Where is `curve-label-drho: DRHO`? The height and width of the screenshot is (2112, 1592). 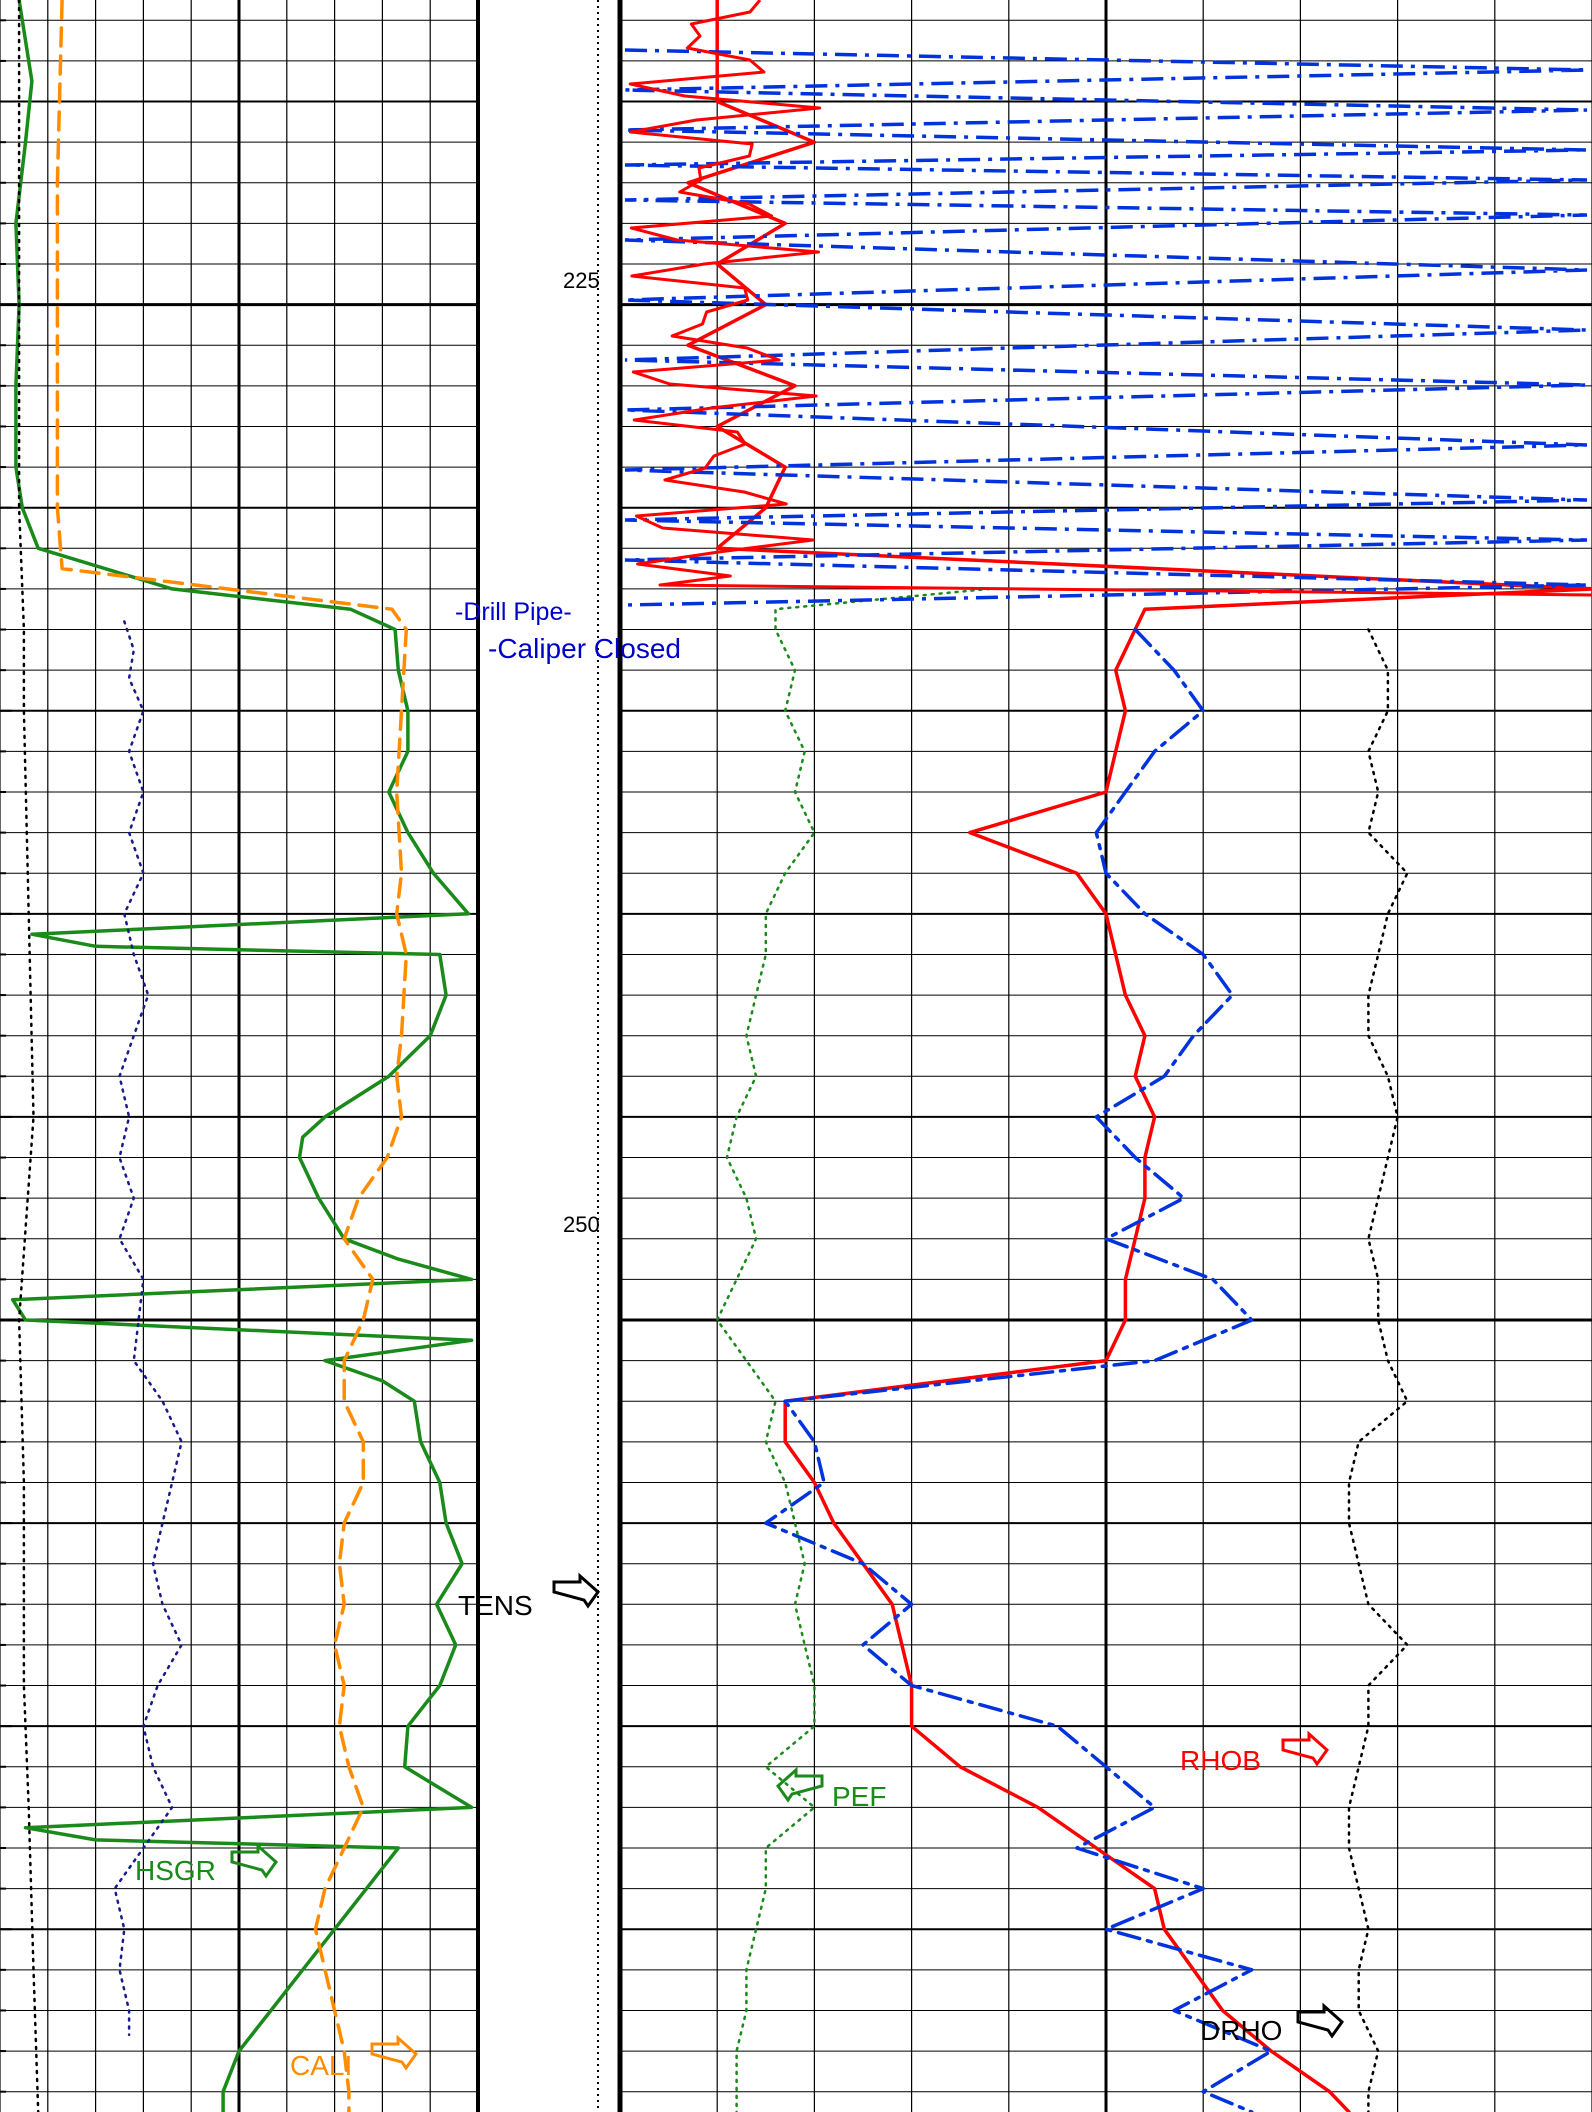 curve-label-drho: DRHO is located at coordinates (1241, 2030).